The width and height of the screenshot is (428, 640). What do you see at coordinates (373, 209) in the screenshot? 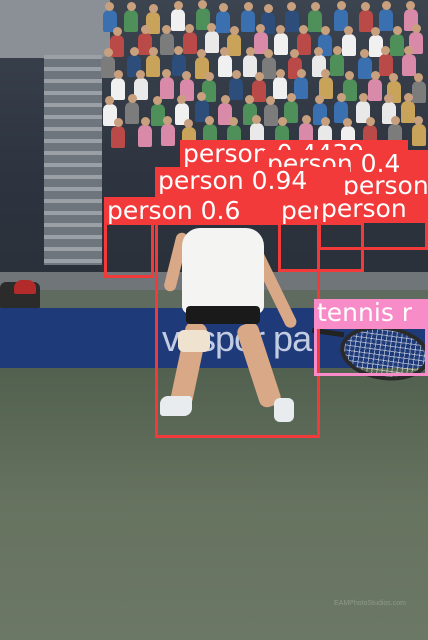
I see `detection-label: person` at bounding box center [373, 209].